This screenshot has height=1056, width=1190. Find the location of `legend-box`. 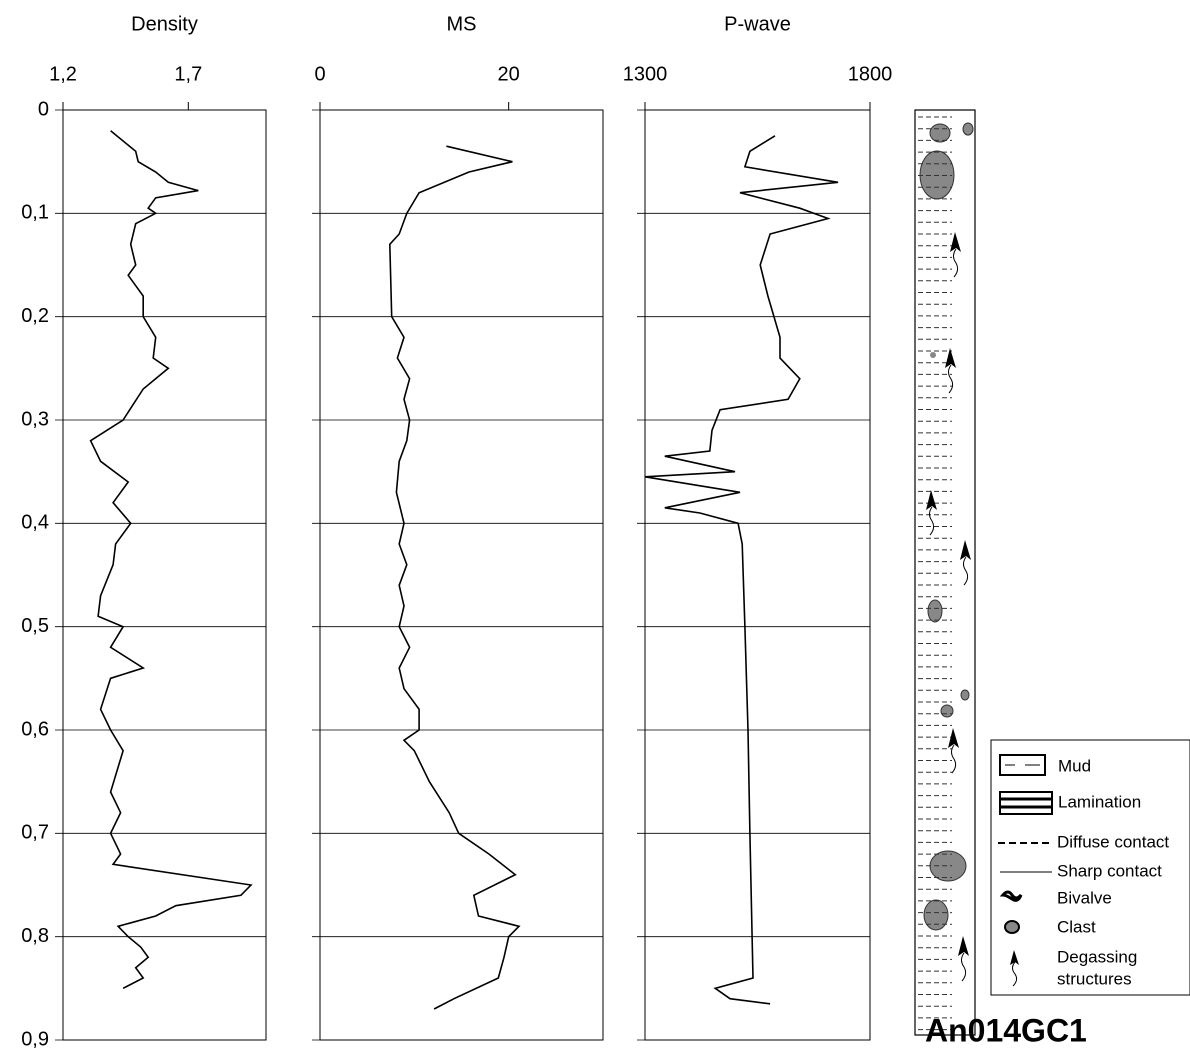

legend-box is located at coordinates (1090, 867).